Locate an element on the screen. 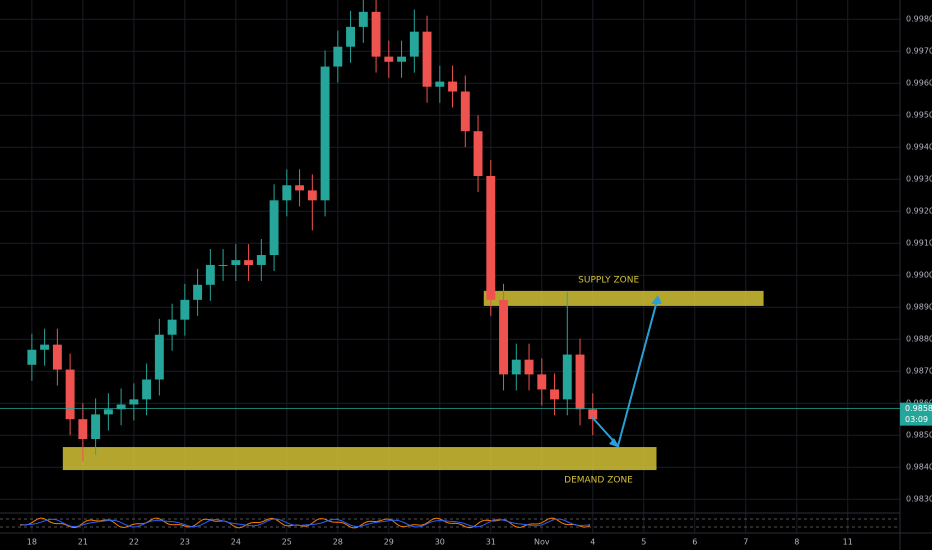 The width and height of the screenshot is (932, 550). x-tick-label: 23 is located at coordinates (185, 542).